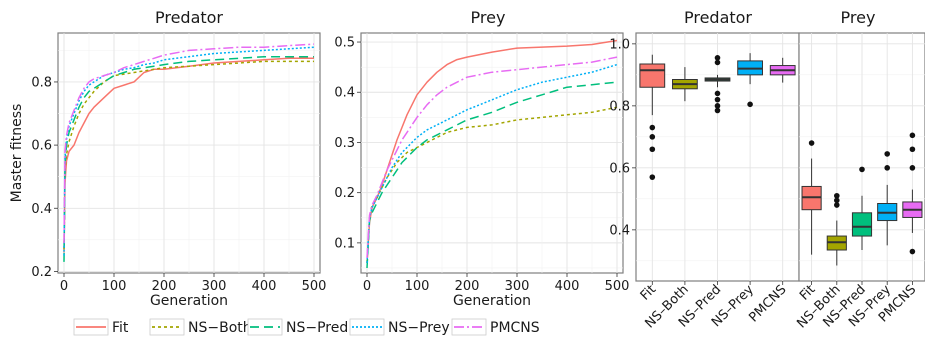 Image resolution: width=925 pixels, height=341 pixels. I want to click on y-tick-label: 0.1, so click(344, 243).